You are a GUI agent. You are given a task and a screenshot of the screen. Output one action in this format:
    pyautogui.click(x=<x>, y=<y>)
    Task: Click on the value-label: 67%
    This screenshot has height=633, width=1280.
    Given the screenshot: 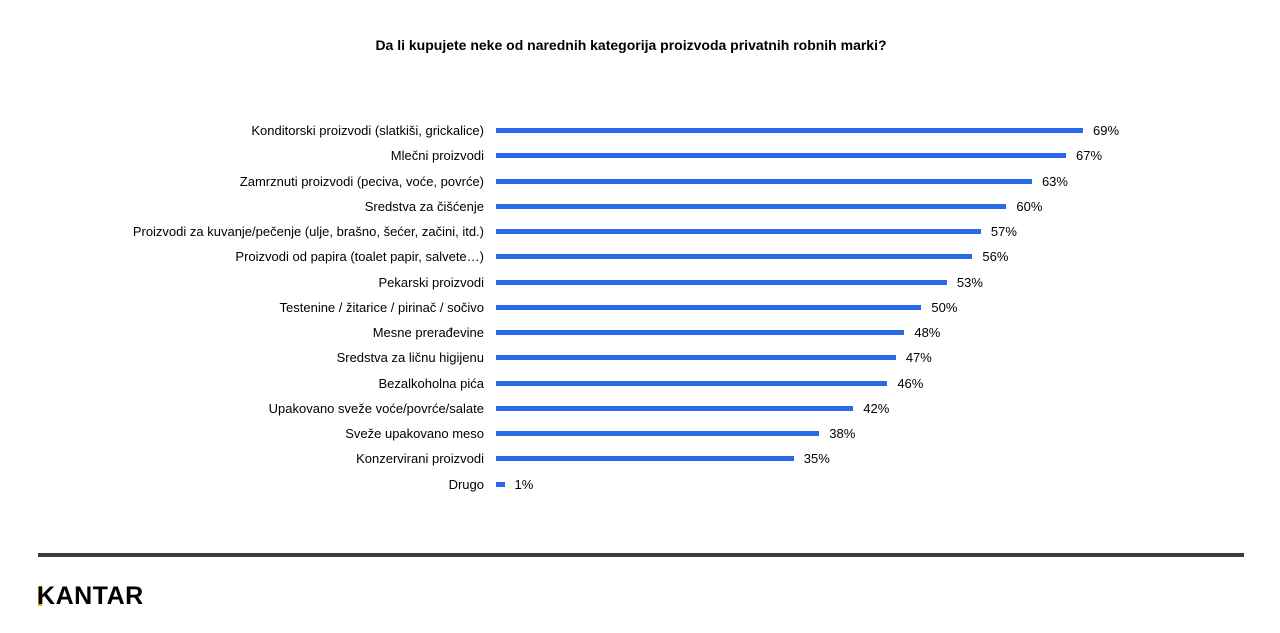 What is the action you would take?
    pyautogui.click(x=1089, y=156)
    